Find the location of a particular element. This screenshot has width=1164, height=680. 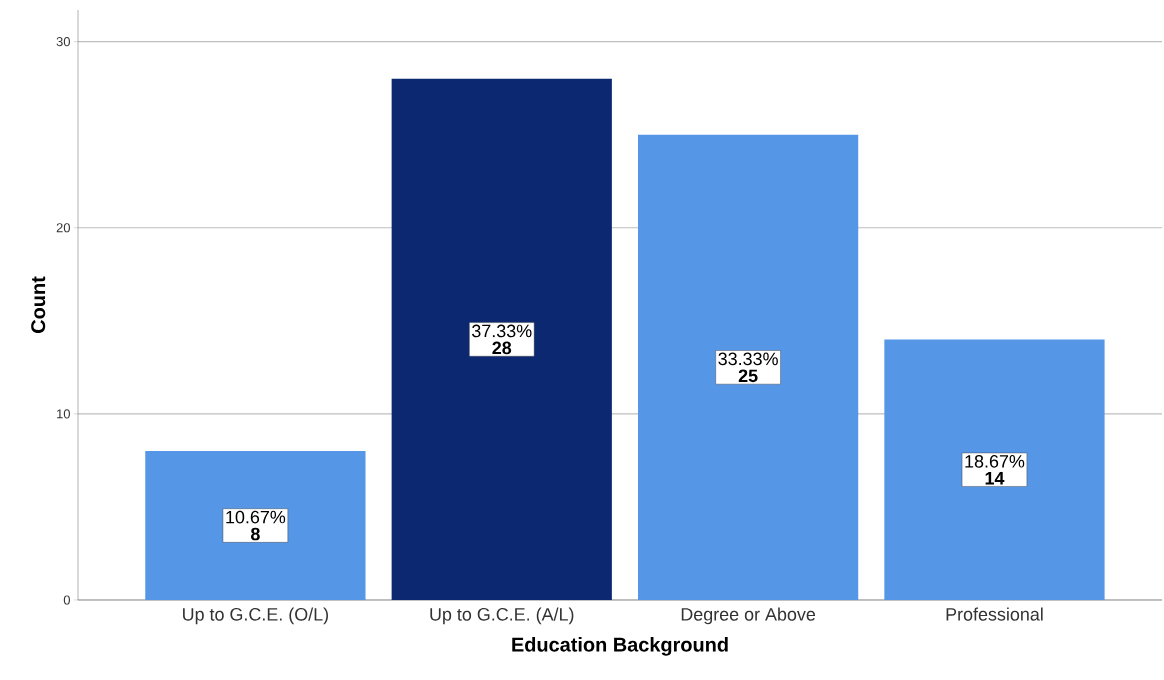

annotation: 33.33% is located at coordinates (748, 359).